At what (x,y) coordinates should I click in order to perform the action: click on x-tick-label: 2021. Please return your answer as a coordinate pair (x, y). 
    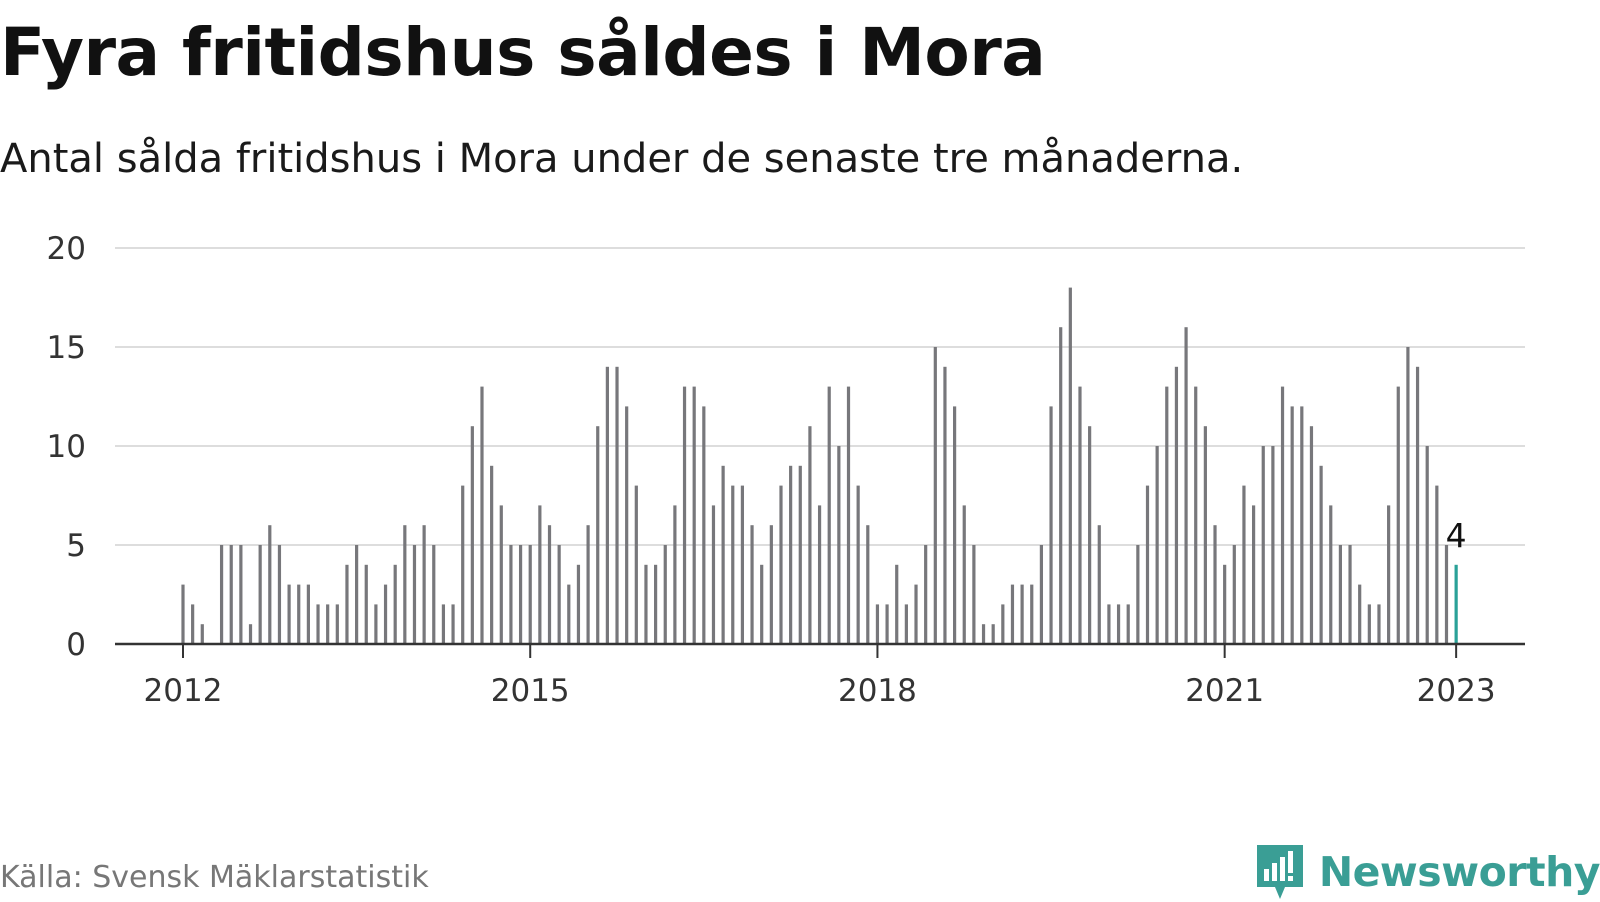
    Looking at the image, I should click on (1224, 691).